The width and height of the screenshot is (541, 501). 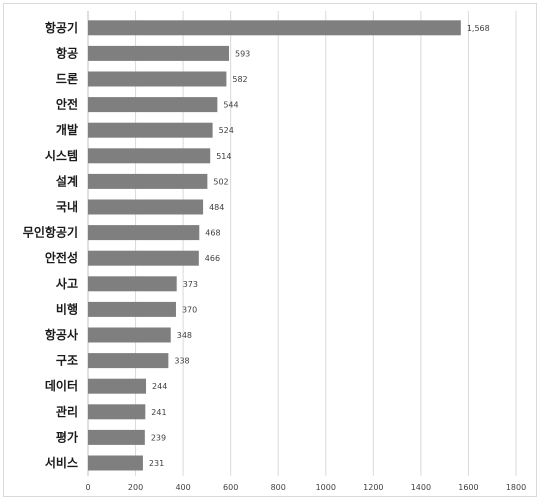 What do you see at coordinates (61, 155) in the screenshot?
I see `category-label: 시스템` at bounding box center [61, 155].